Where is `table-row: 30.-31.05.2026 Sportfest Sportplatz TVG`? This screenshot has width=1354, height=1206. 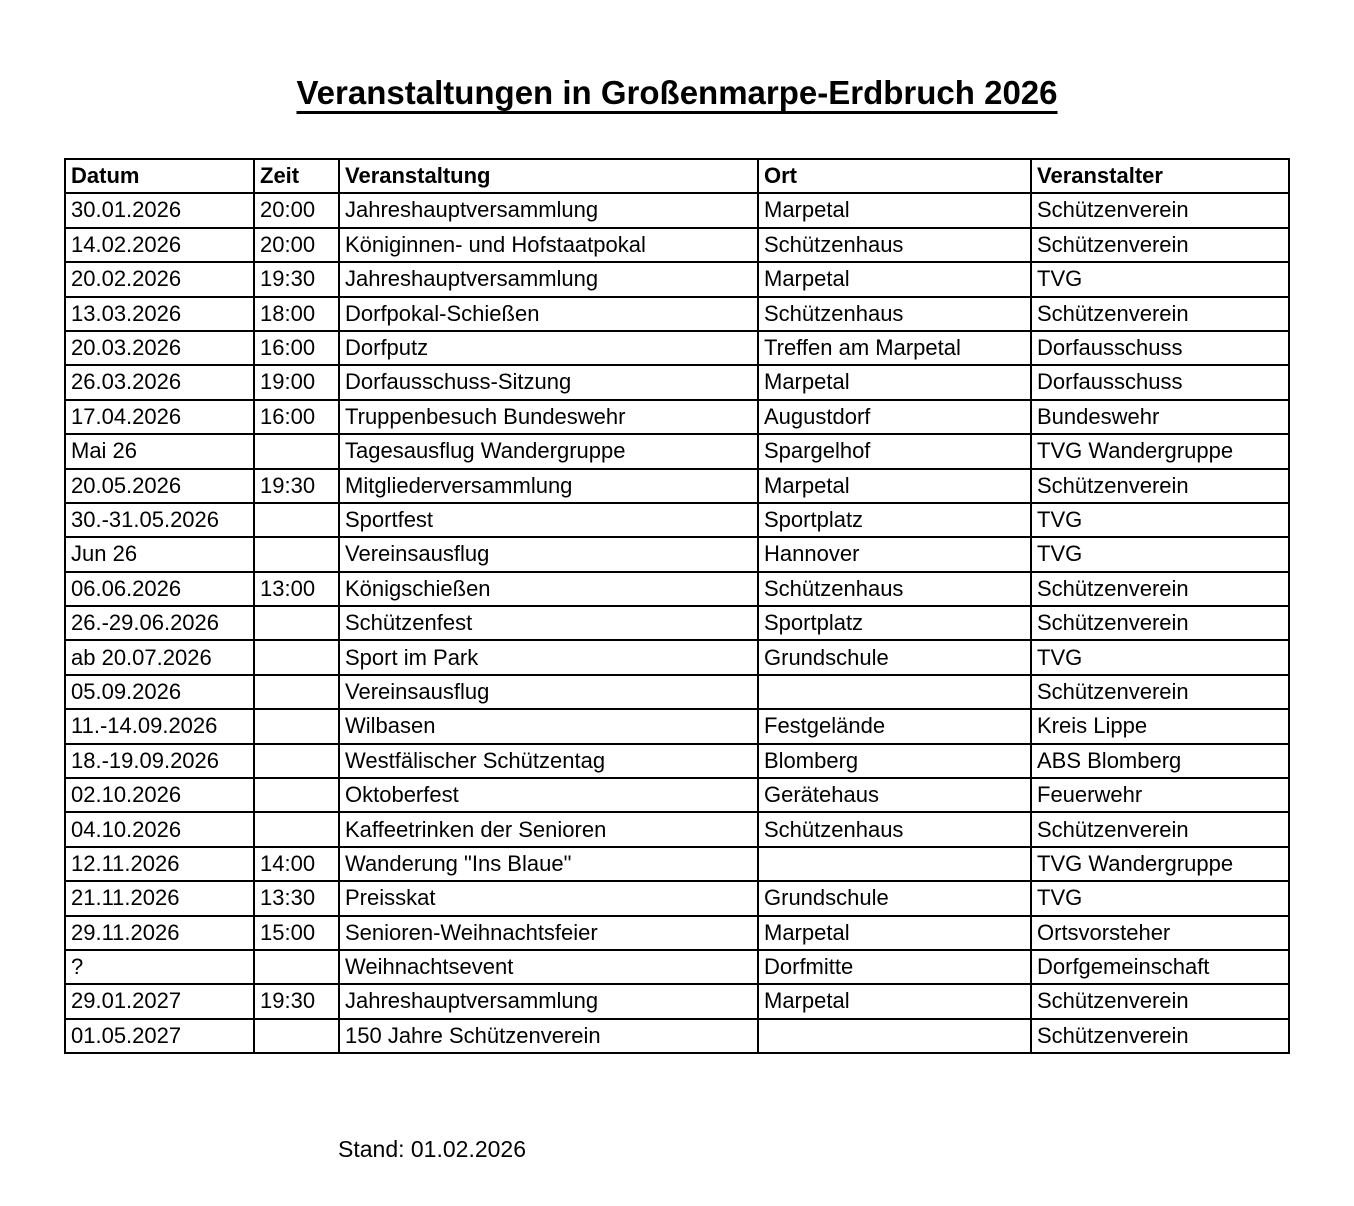 table-row: 30.-31.05.2026 Sportfest Sportplatz TVG is located at coordinates (677, 520).